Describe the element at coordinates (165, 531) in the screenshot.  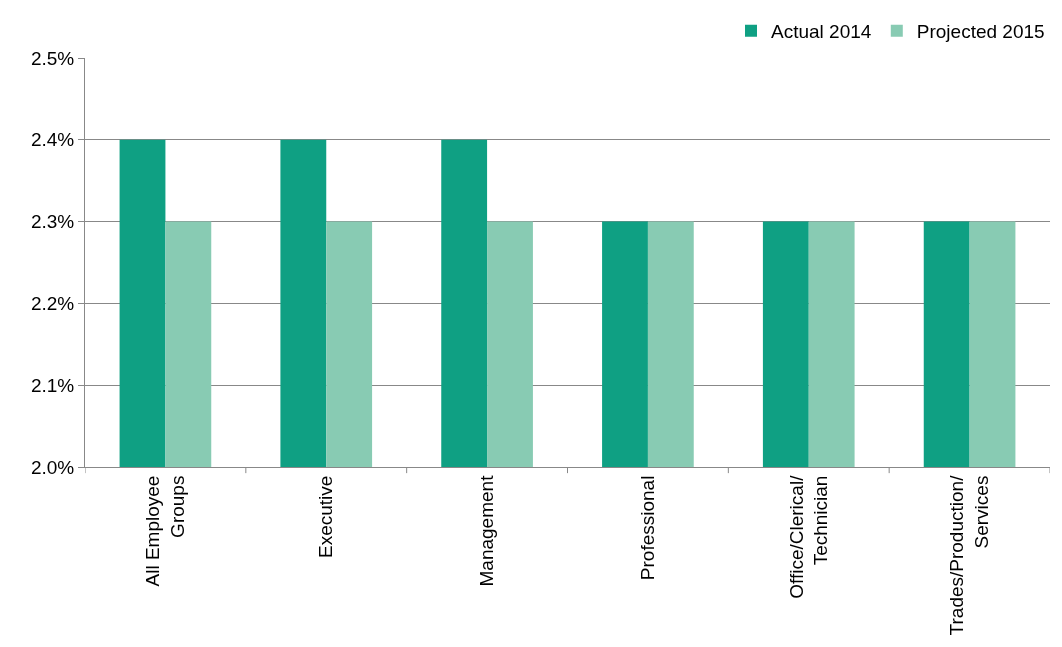
I see `x-tick-label: All Employee Groups` at that location.